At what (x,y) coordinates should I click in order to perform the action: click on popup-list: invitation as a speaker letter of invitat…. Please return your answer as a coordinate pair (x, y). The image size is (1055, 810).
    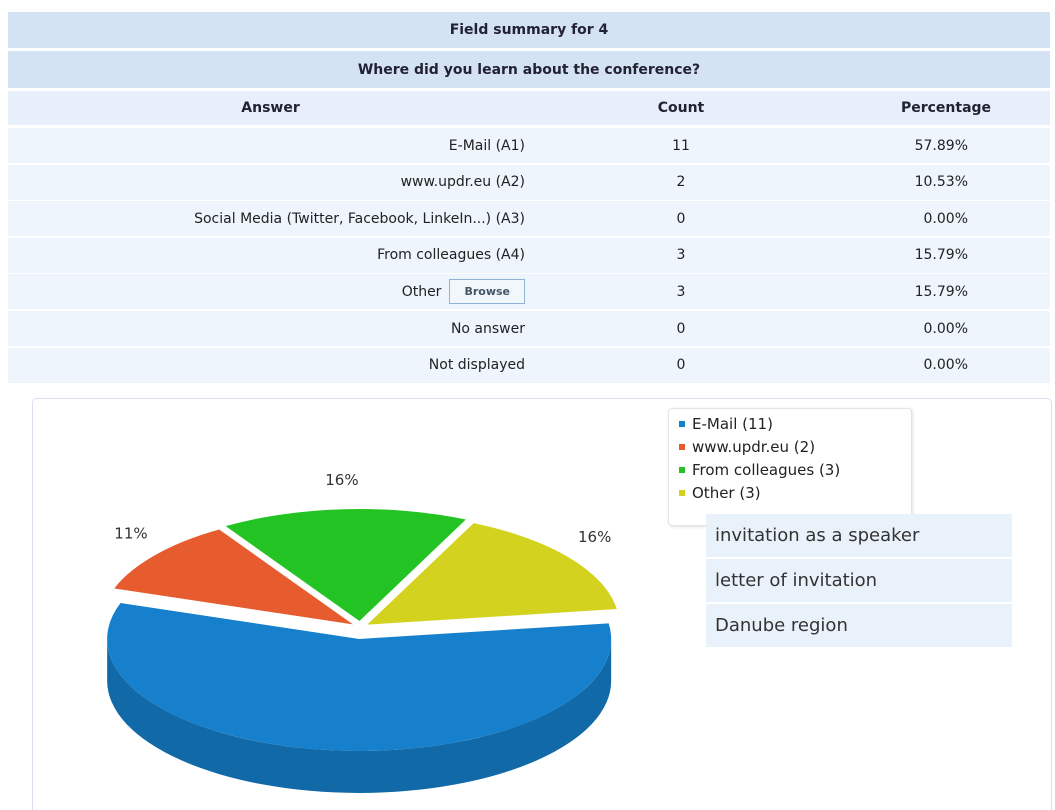
    Looking at the image, I should click on (859, 581).